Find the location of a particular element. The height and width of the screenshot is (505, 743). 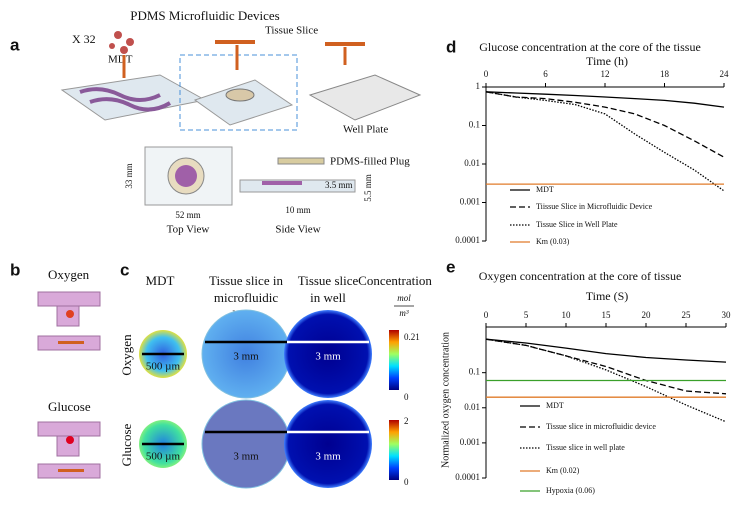

well is located at coordinates (240, 95).